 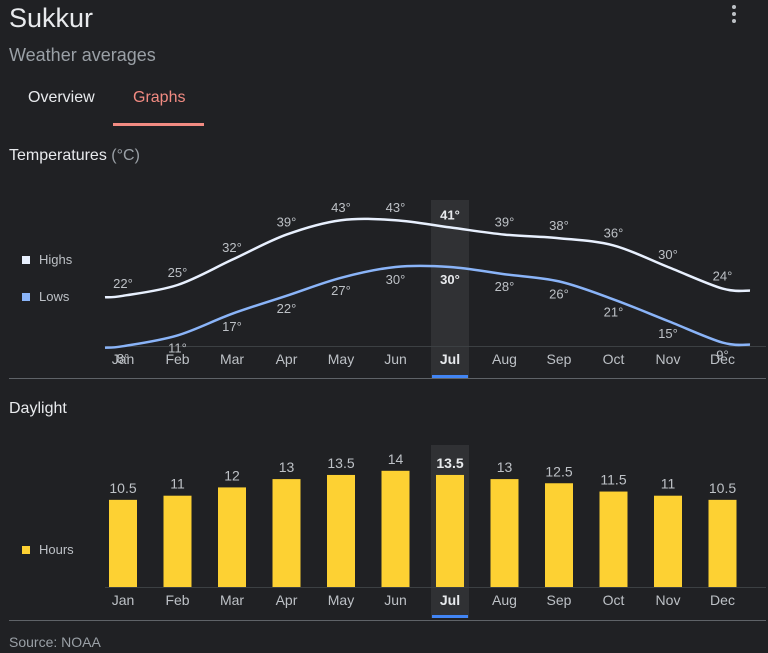 What do you see at coordinates (232, 247) in the screenshot?
I see `data-label-highs: 32°` at bounding box center [232, 247].